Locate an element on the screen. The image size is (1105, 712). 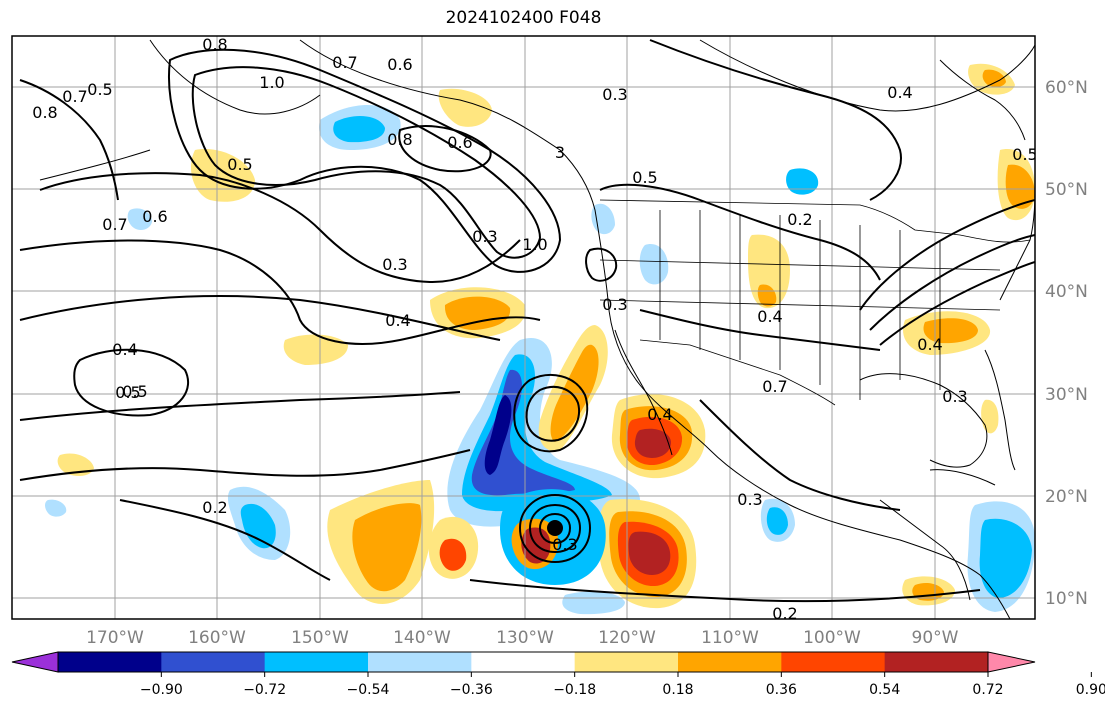
lat-label: 40°N is located at coordinates (1066, 292).